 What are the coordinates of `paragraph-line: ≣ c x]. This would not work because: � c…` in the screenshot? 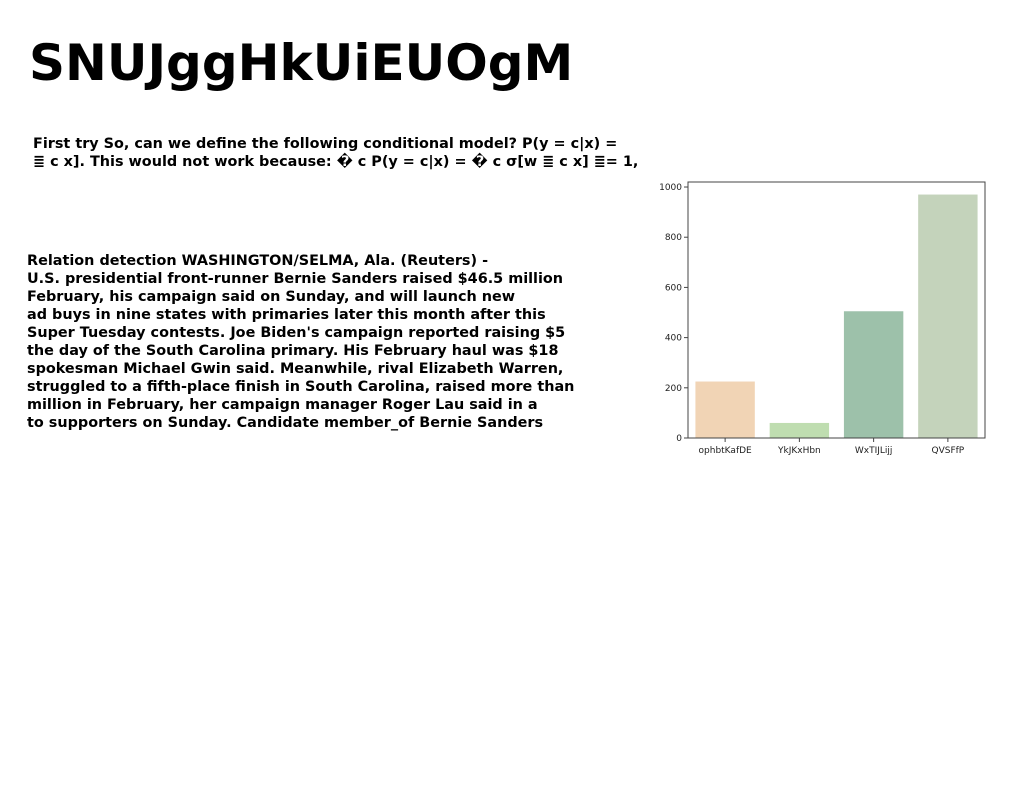 It's located at (336, 162).